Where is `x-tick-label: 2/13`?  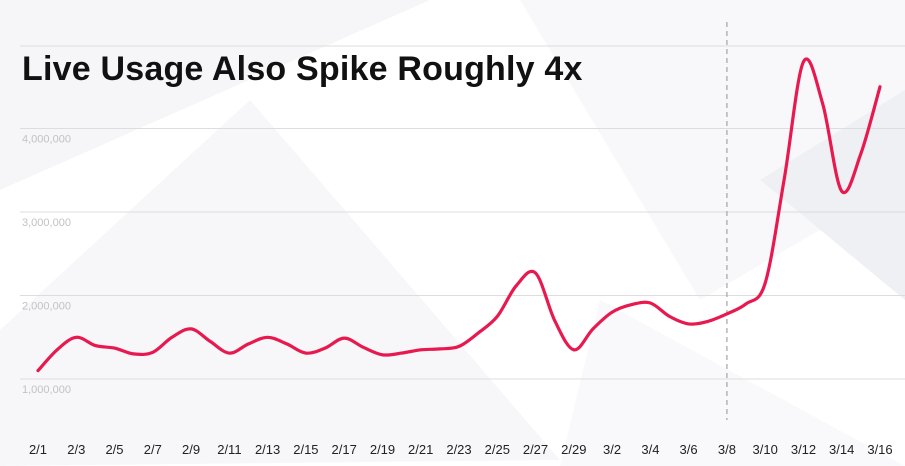 x-tick-label: 2/13 is located at coordinates (267, 449).